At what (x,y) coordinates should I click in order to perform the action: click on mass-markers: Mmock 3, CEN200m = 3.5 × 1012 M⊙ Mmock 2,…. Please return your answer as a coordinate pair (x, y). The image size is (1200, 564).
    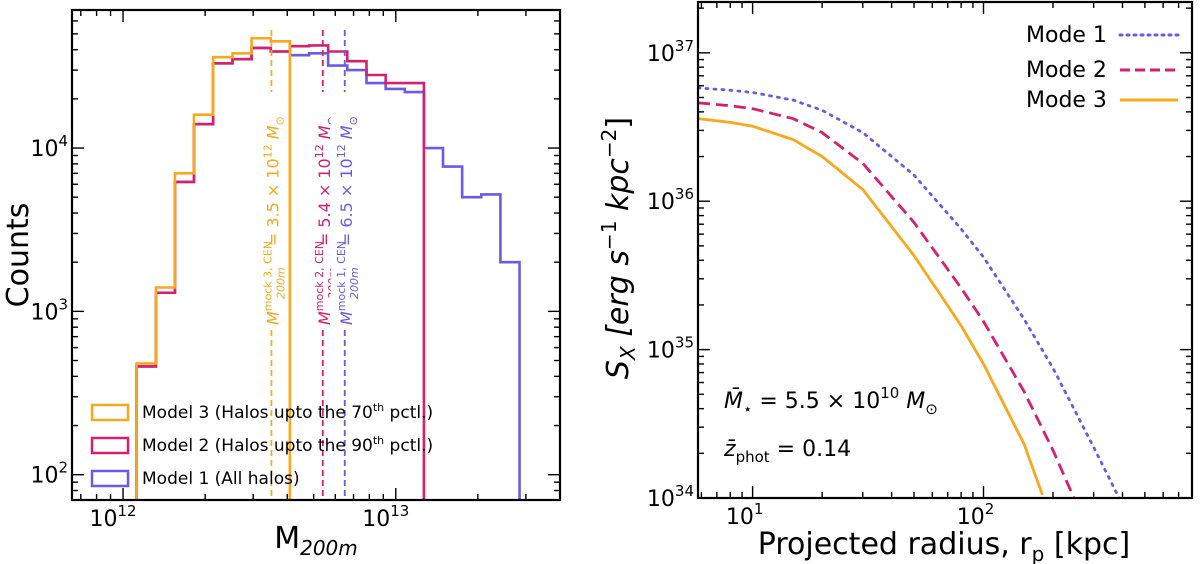
    Looking at the image, I should click on (309, 265).